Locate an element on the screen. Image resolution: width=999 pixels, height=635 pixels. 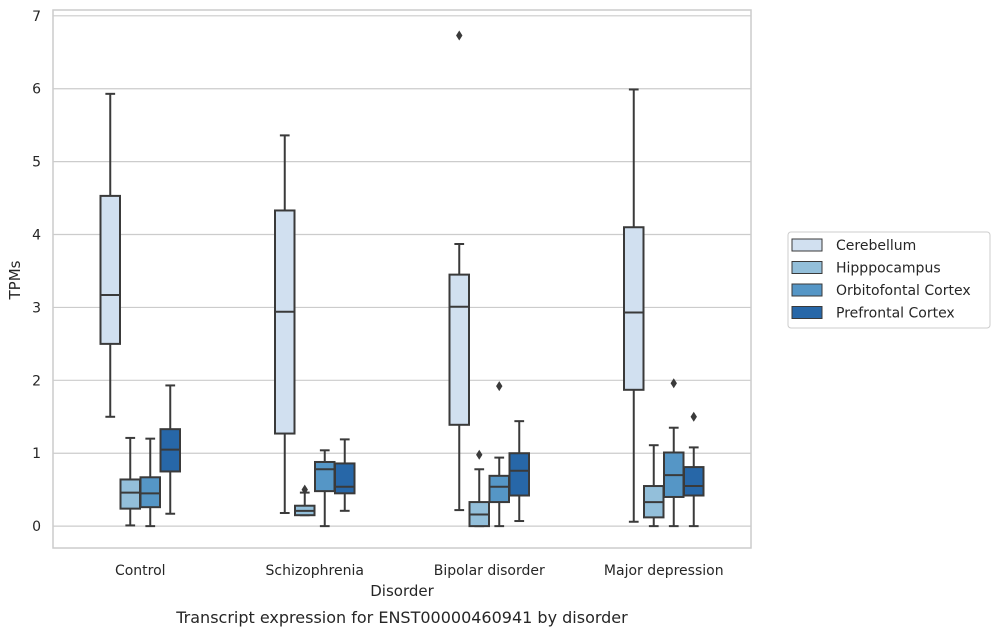
y-tick-label: 5 is located at coordinates (36, 163).